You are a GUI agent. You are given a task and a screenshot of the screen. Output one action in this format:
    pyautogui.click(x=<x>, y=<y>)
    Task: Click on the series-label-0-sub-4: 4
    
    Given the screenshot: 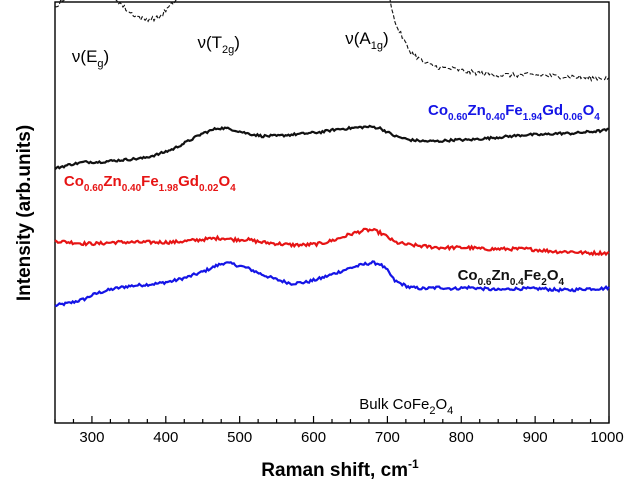 What is the action you would take?
    pyautogui.click(x=597, y=117)
    